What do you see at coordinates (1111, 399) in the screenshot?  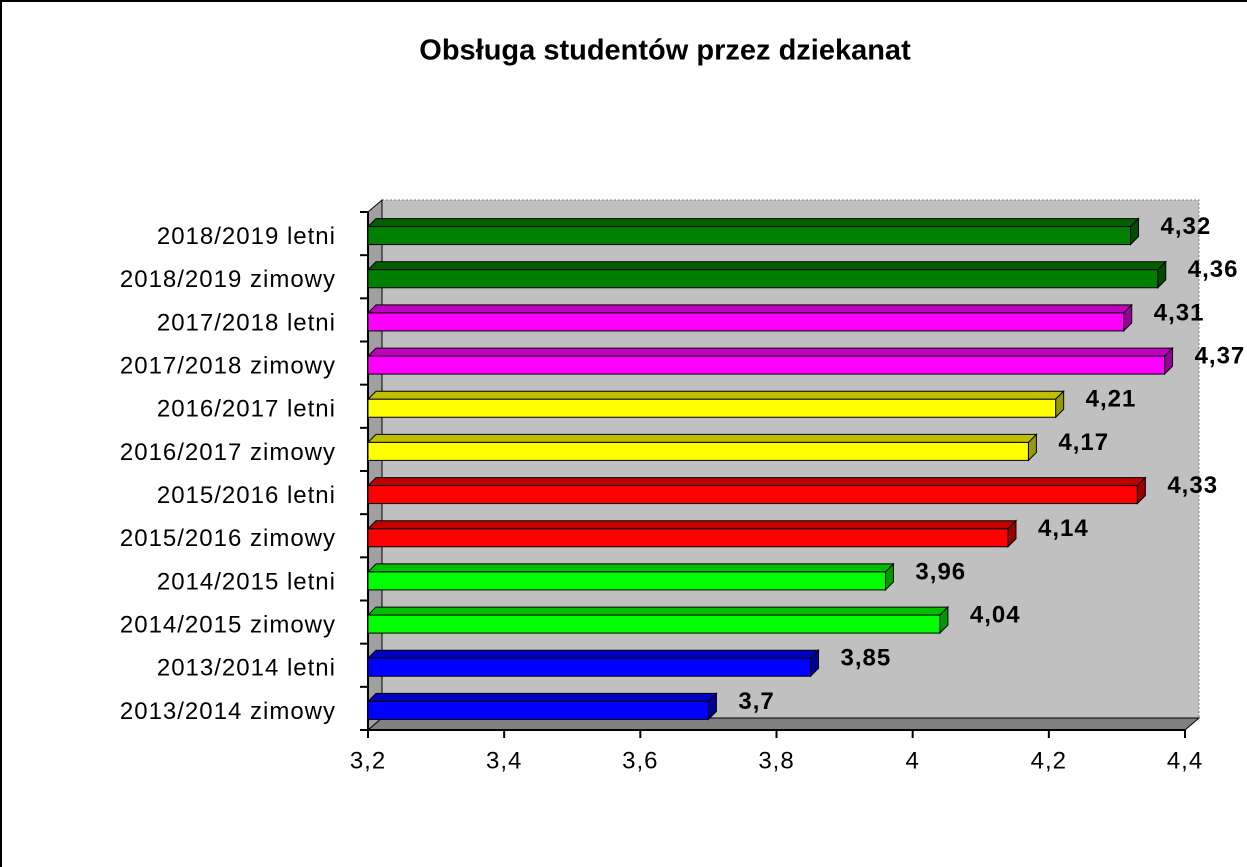 I see `value-label: 4,21` at bounding box center [1111, 399].